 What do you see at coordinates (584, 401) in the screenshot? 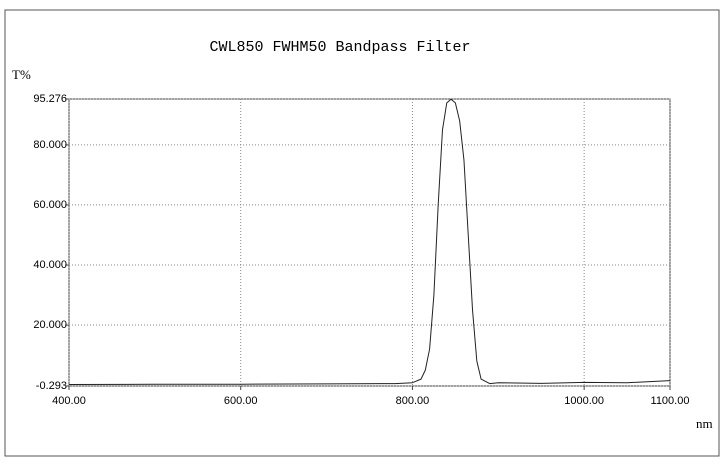
I see `x-tick-label: 1000.00` at bounding box center [584, 401].